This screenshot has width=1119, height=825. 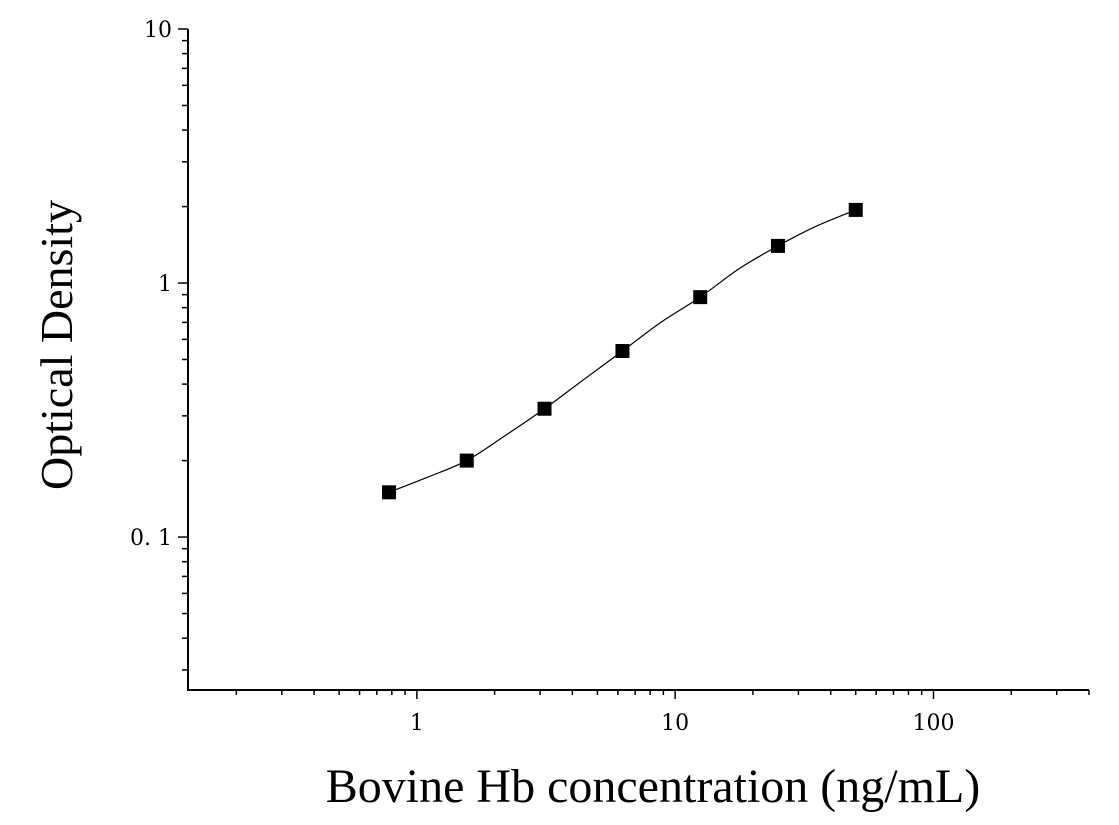 I want to click on x-tick-label: 10, so click(x=675, y=723).